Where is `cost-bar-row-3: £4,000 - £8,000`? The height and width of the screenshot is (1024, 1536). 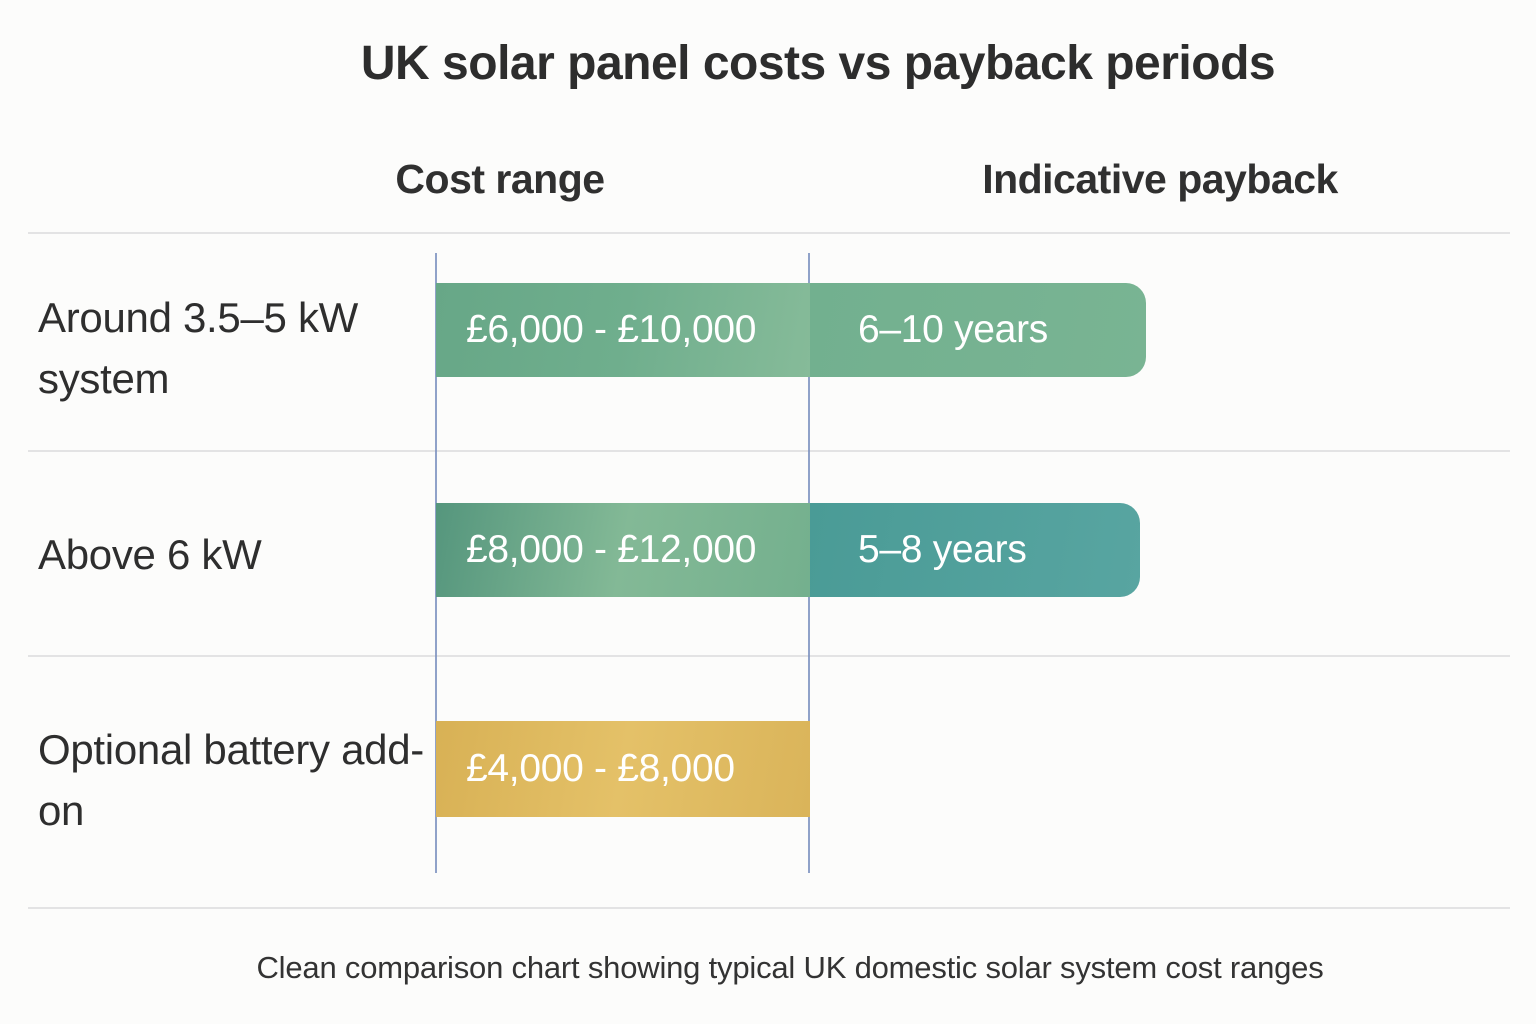 cost-bar-row-3: £4,000 - £8,000 is located at coordinates (623, 769).